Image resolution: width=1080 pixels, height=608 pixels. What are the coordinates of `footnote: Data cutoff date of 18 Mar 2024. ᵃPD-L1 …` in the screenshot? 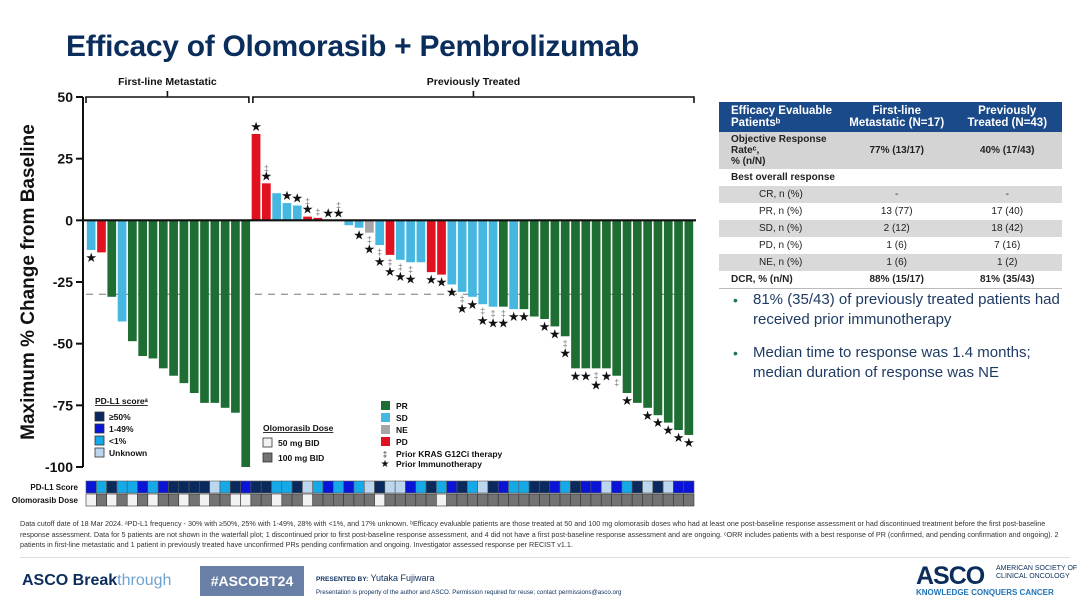 It's located at (539, 534).